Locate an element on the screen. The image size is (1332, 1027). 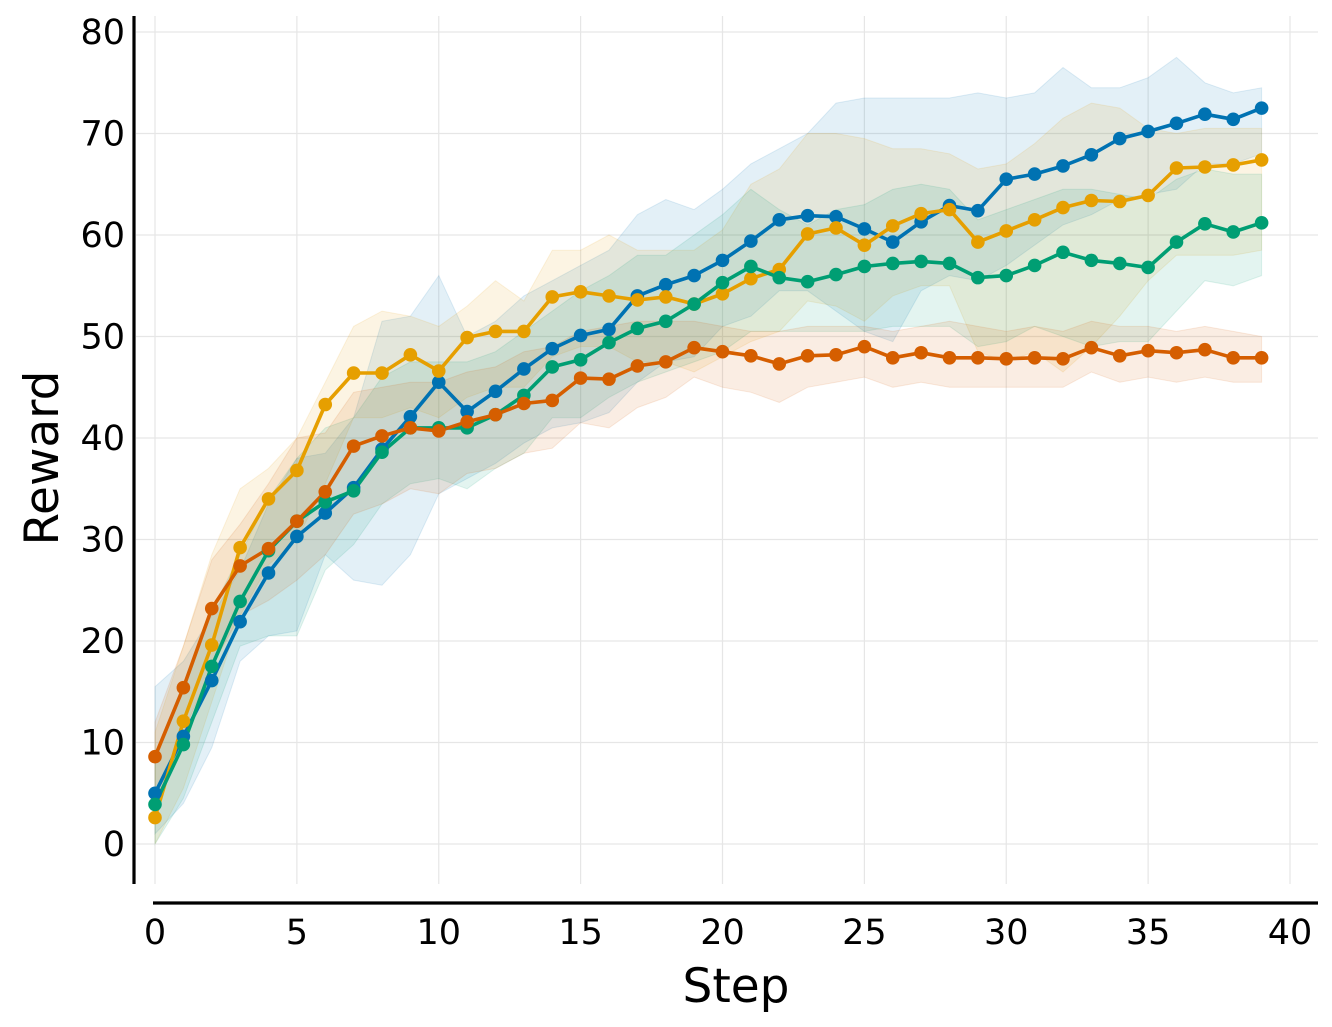
x-tick-label: 10 is located at coordinates (438, 933).